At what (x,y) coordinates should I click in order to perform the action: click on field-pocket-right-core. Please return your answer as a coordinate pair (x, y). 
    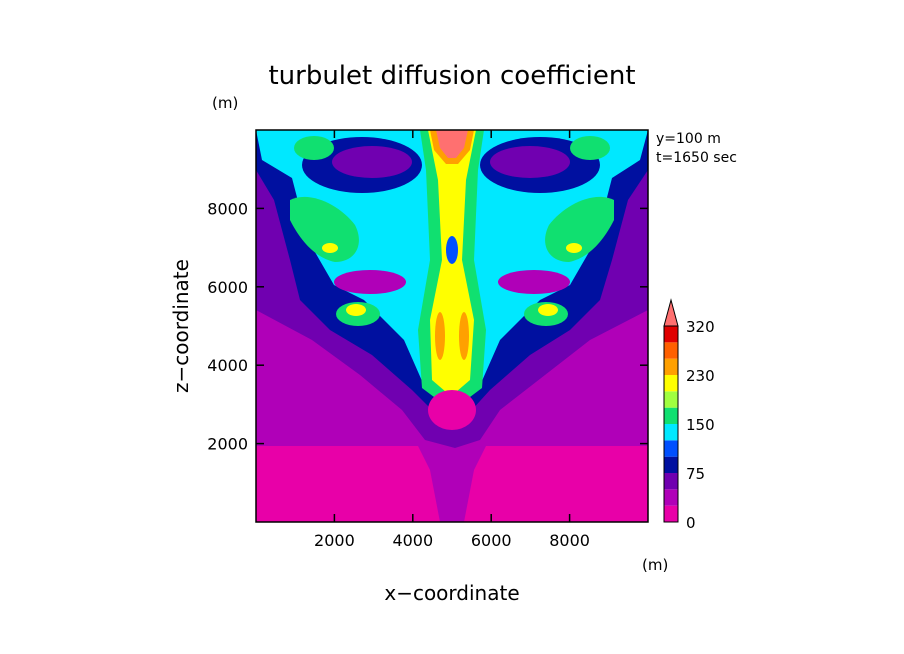
    Looking at the image, I should click on (530, 162).